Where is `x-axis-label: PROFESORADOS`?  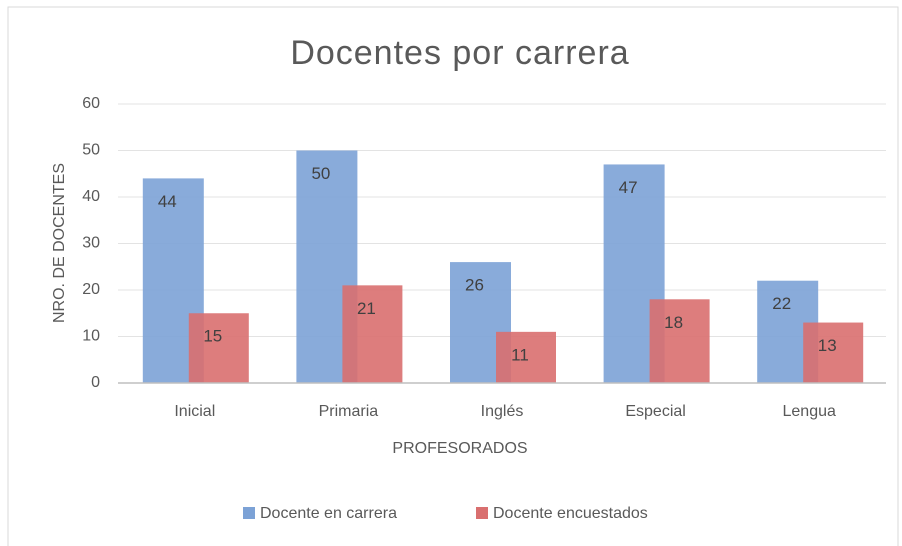 x-axis-label: PROFESORADOS is located at coordinates (459, 448).